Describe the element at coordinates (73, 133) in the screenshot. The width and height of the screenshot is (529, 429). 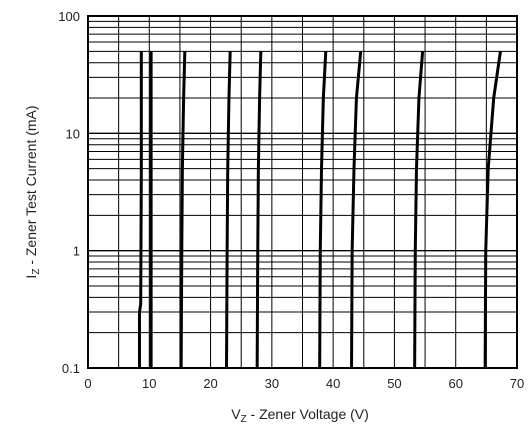
I see `y-tick-label: 10` at that location.